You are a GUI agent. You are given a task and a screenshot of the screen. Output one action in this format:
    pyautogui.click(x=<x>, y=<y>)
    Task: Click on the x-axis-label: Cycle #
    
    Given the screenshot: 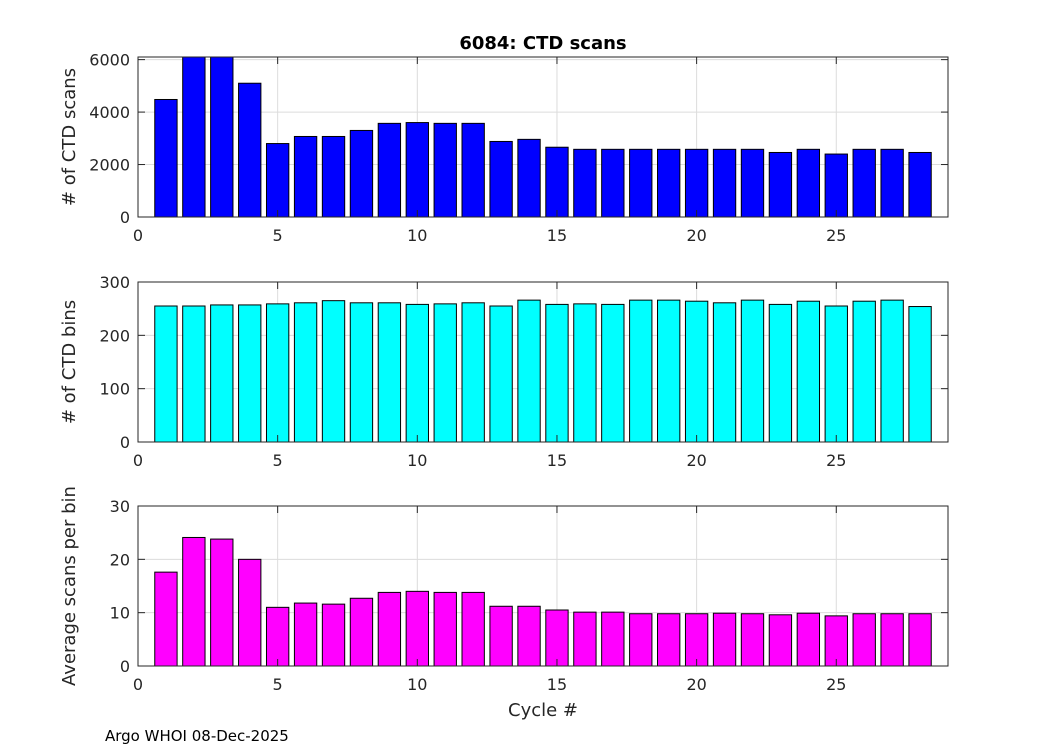 What is the action you would take?
    pyautogui.click(x=543, y=710)
    